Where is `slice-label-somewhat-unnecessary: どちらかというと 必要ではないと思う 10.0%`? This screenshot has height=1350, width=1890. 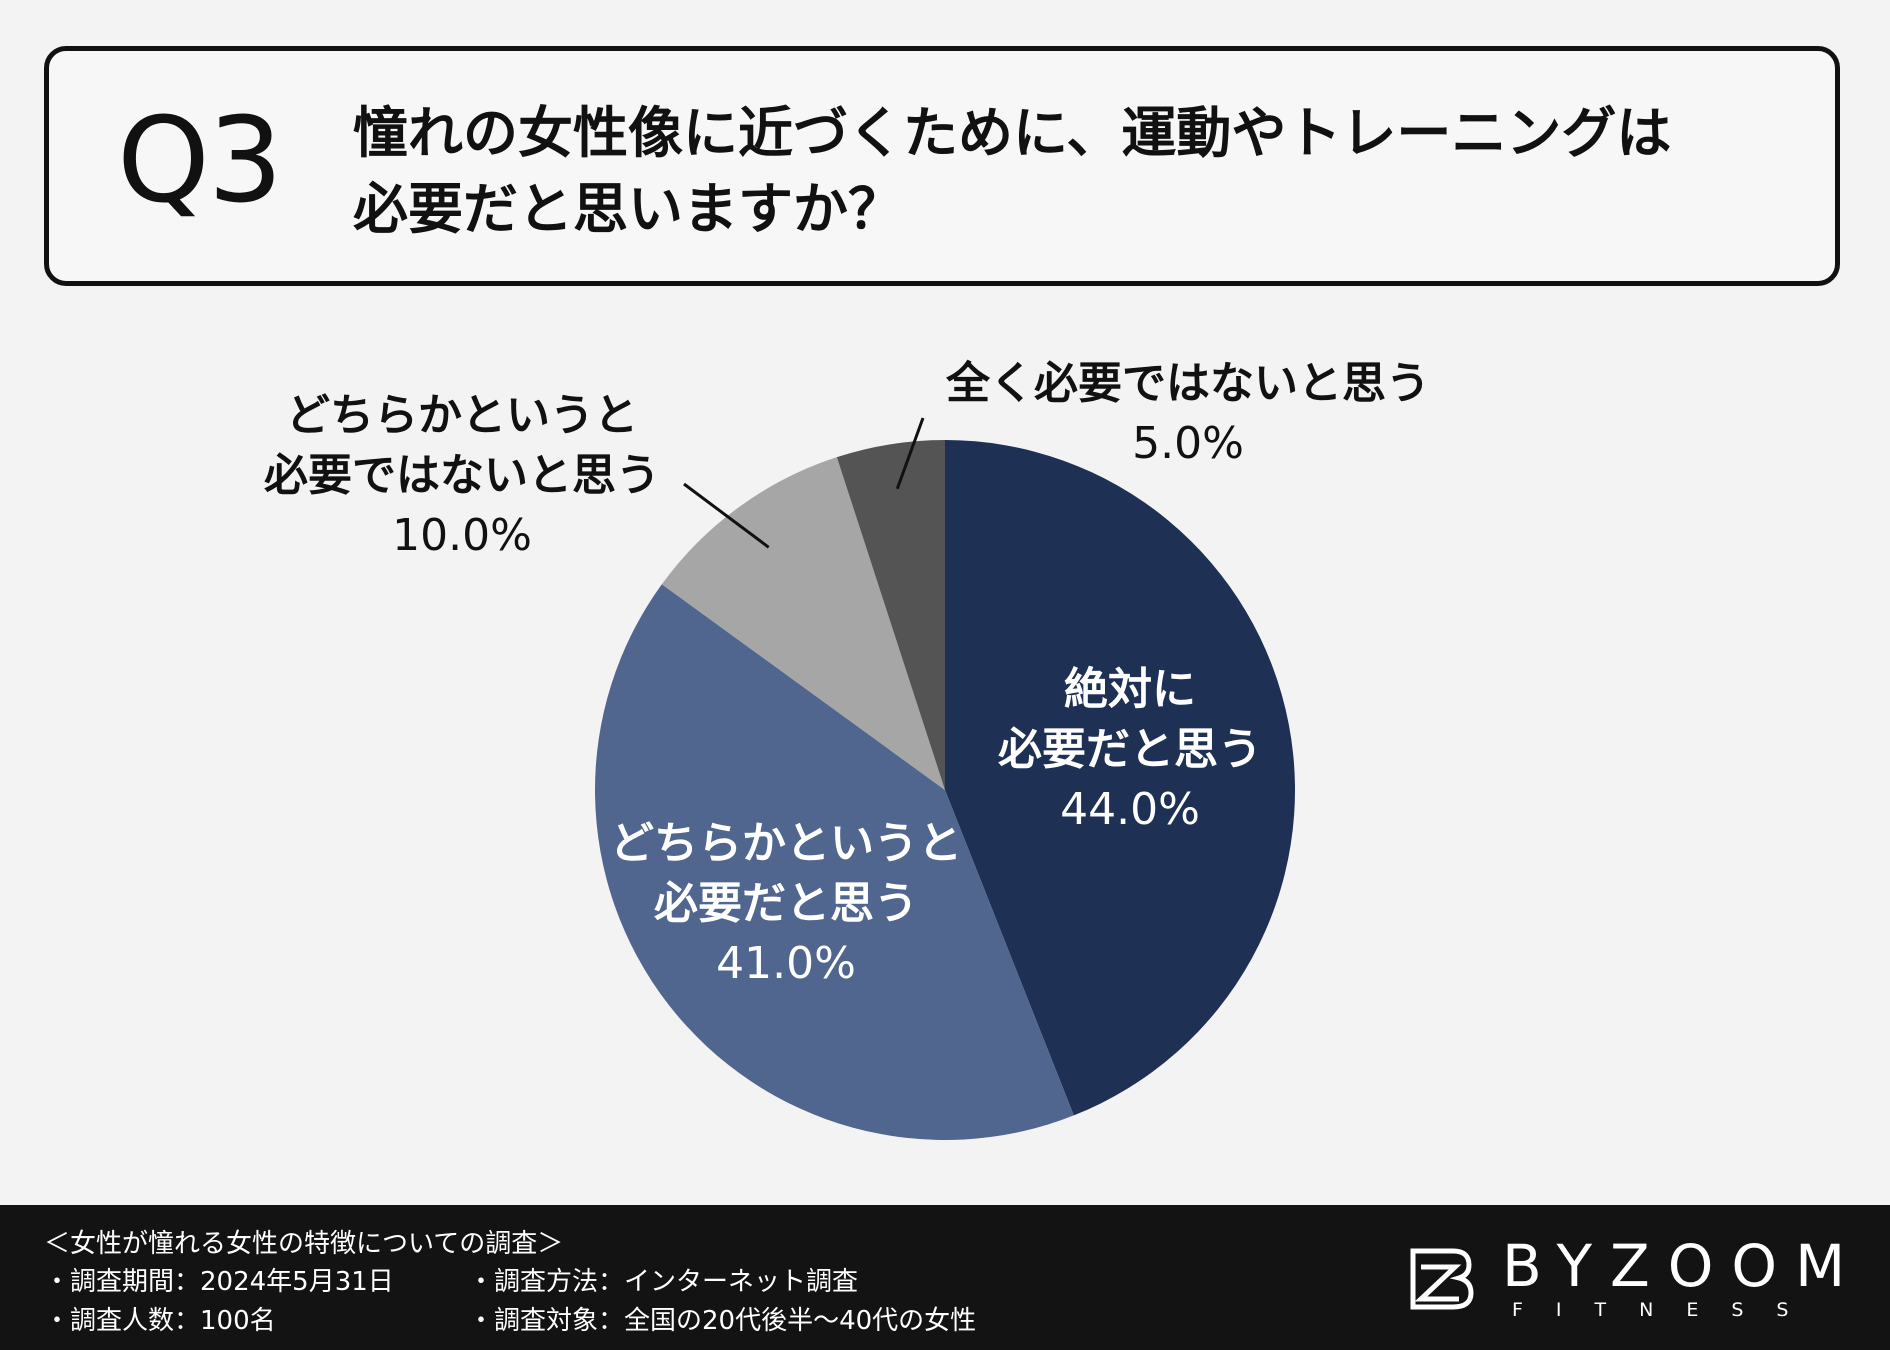 slice-label-somewhat-unnecessary: どちらかというと 必要ではないと思う 10.0% is located at coordinates (462, 476).